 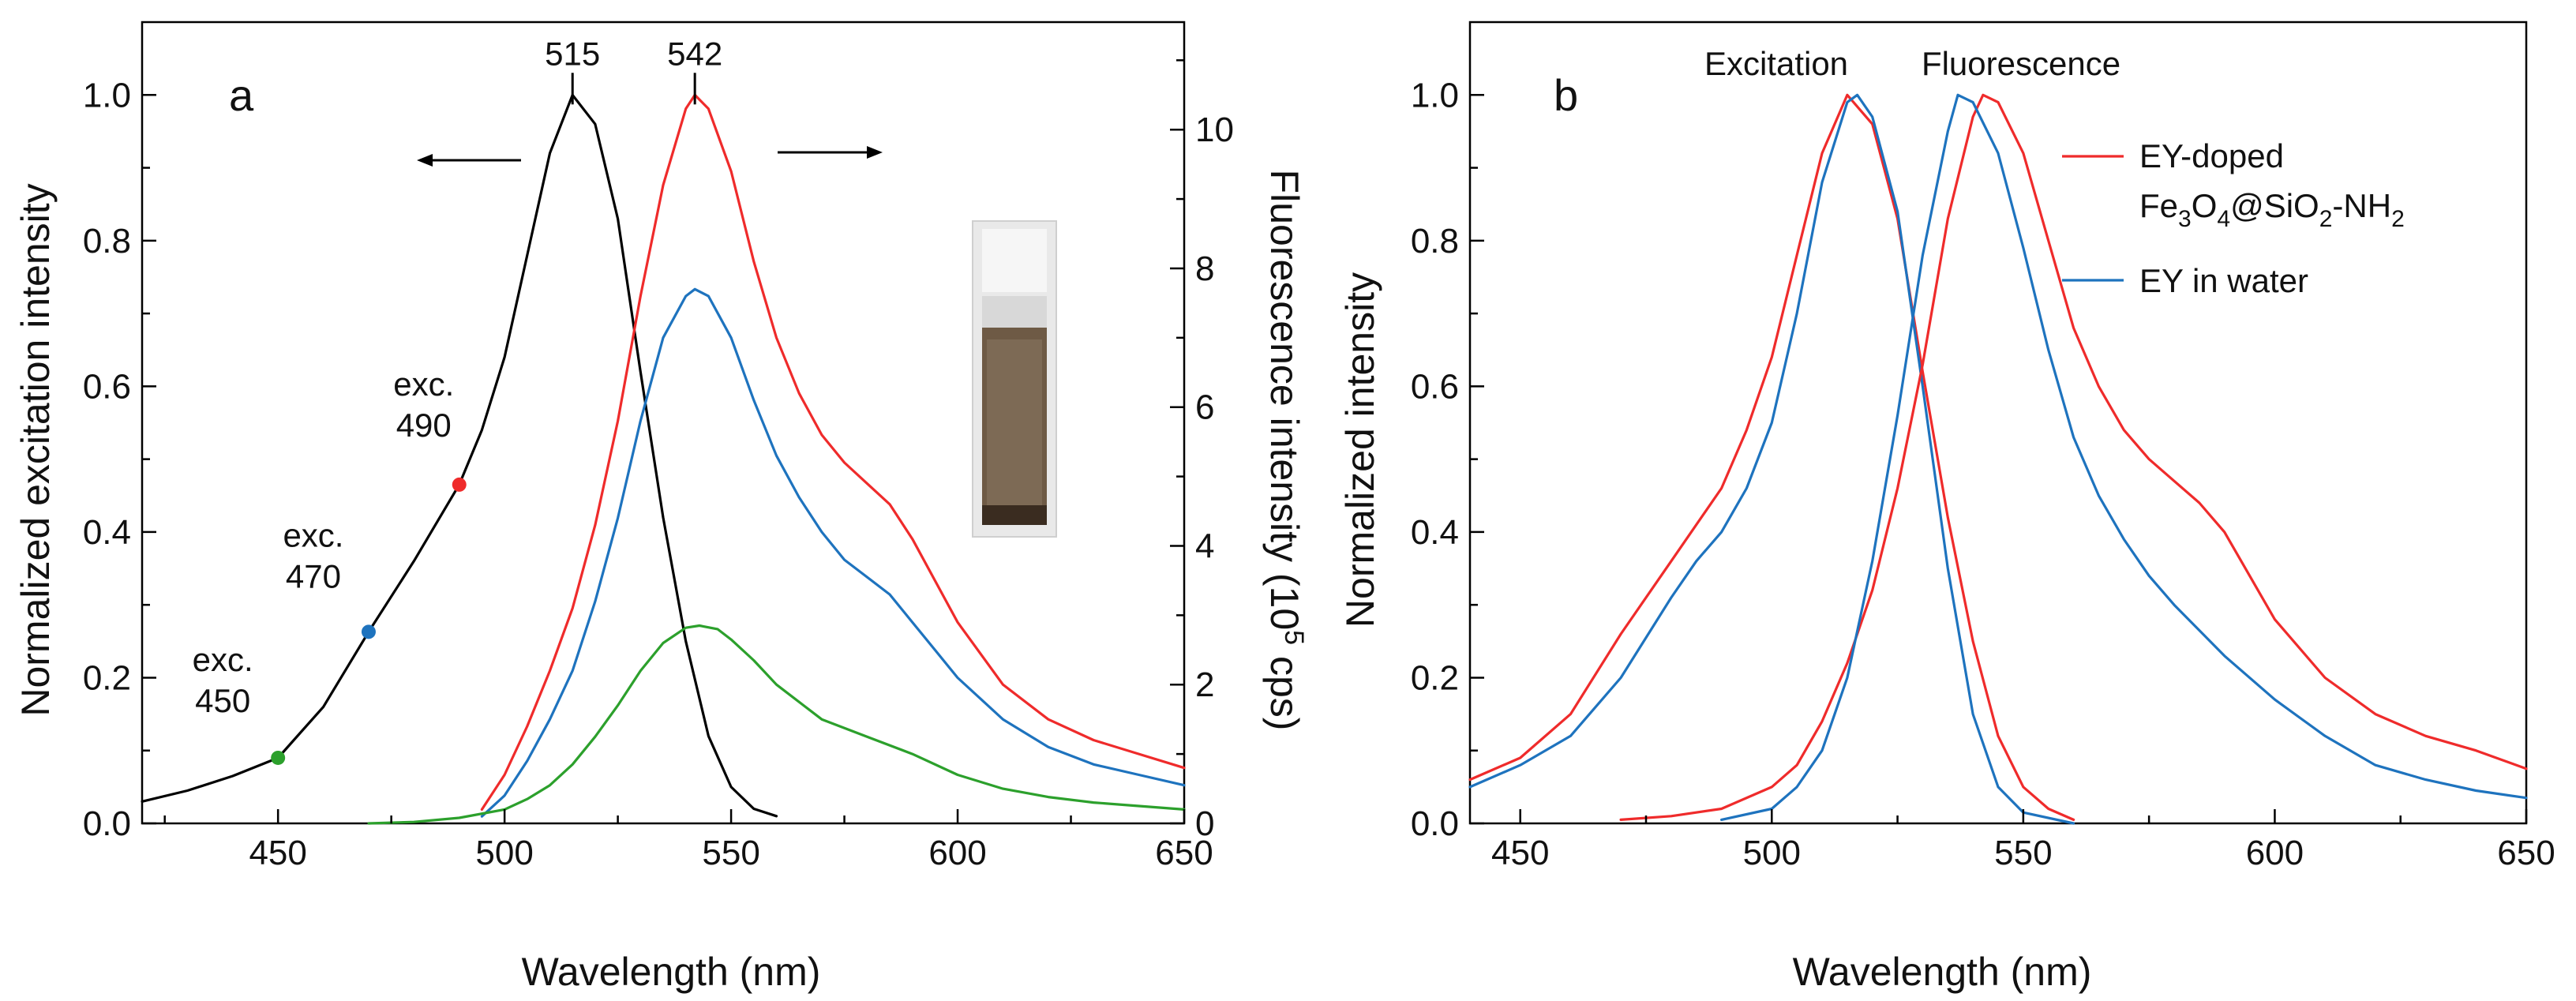 What do you see at coordinates (2158, 205) in the screenshot?
I see `formula-text: Fe` at bounding box center [2158, 205].